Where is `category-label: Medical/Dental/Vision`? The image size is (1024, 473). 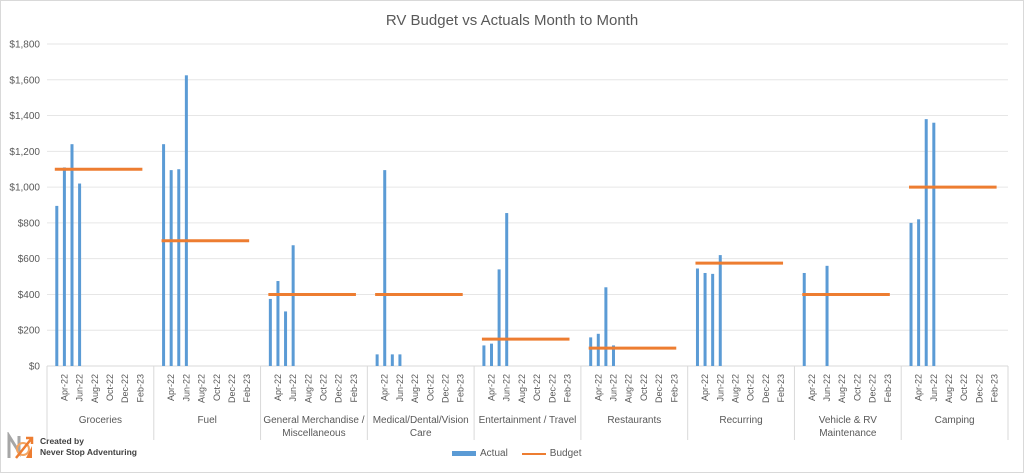
category-label: Medical/Dental/Vision is located at coordinates (421, 420).